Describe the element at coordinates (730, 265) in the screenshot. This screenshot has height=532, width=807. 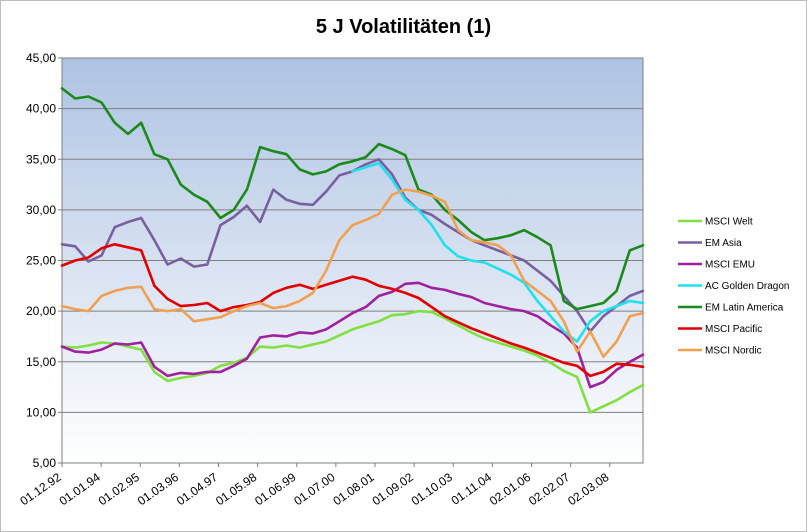
I see `legend-label: MSCI EMU` at that location.